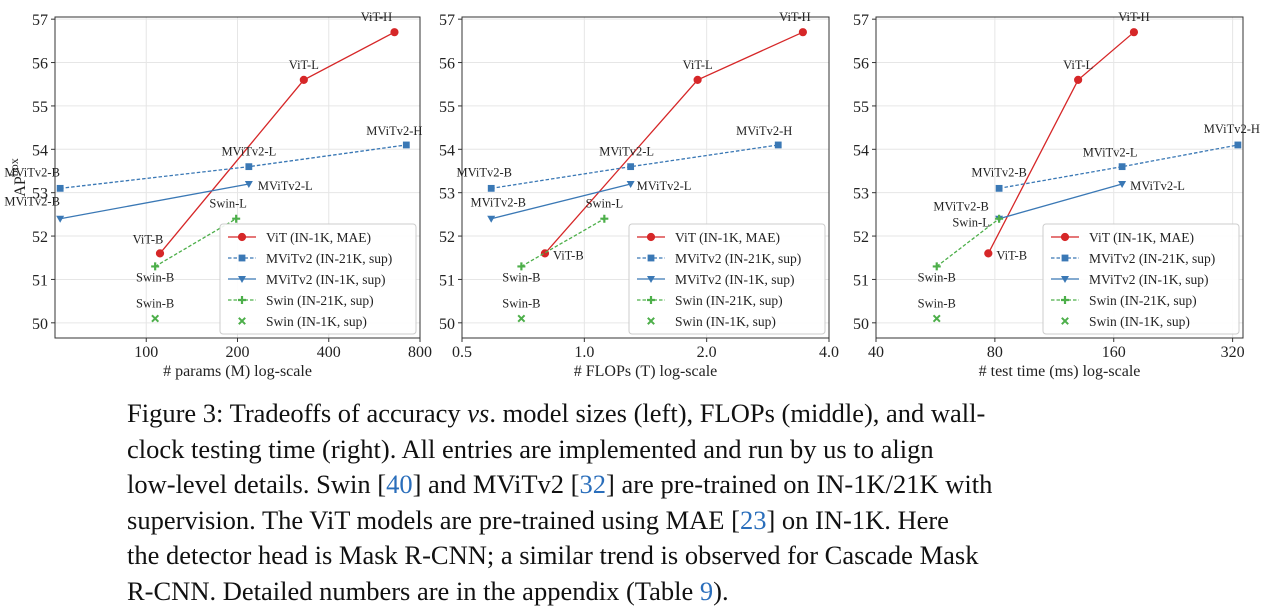 The height and width of the screenshot is (609, 1280). Describe the element at coordinates (256, 484) in the screenshot. I see `caption-text: low-level details. Swin [` at that location.